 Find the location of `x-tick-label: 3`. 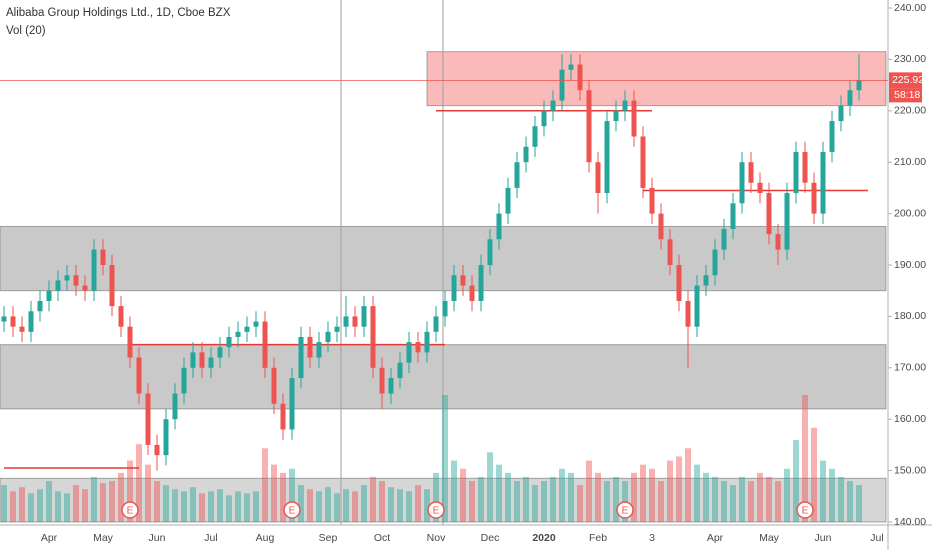

x-tick-label: 3 is located at coordinates (652, 538).